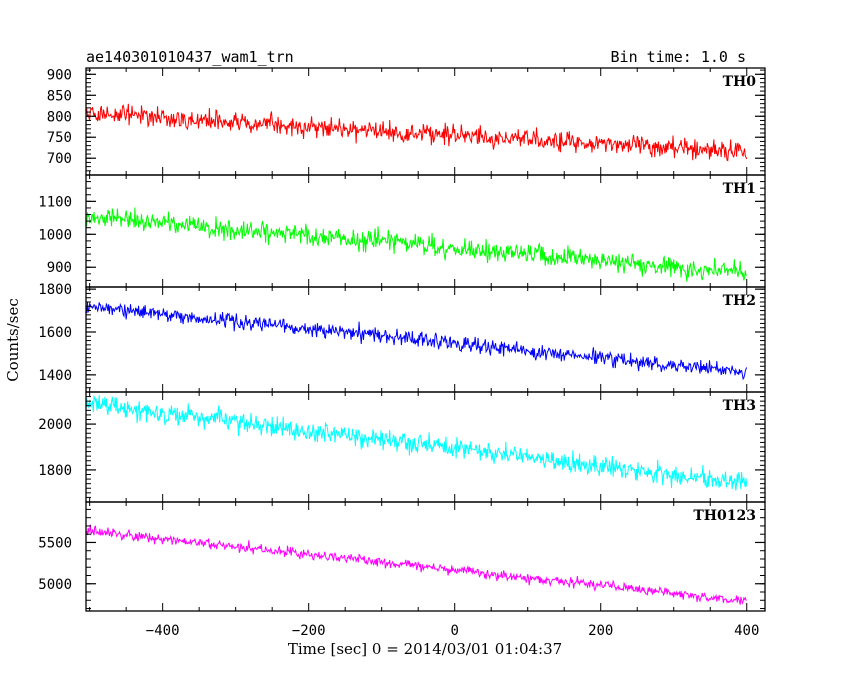 The height and width of the screenshot is (680, 850). I want to click on panel-label: TH0123, so click(724, 516).